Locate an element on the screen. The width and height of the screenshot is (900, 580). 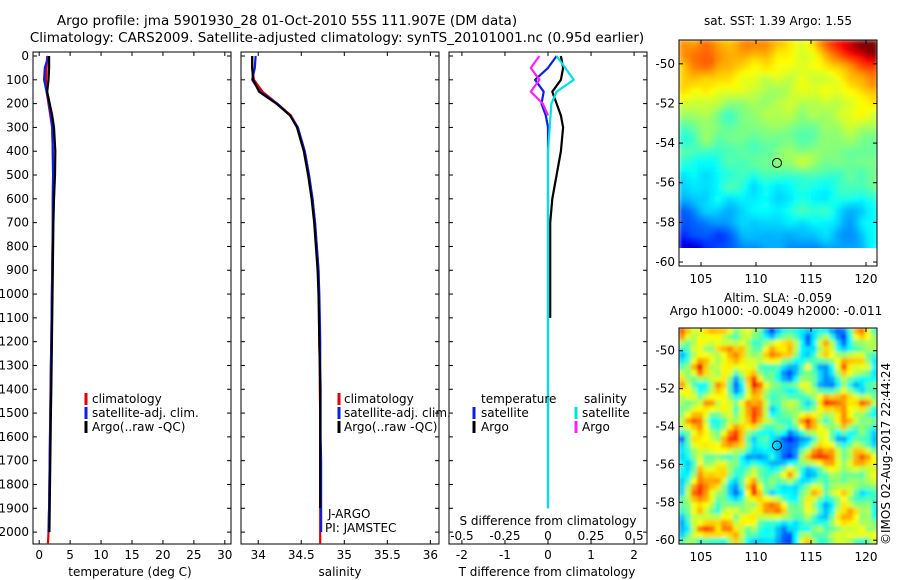
s-tick-label: 0 is located at coordinates (548, 536).